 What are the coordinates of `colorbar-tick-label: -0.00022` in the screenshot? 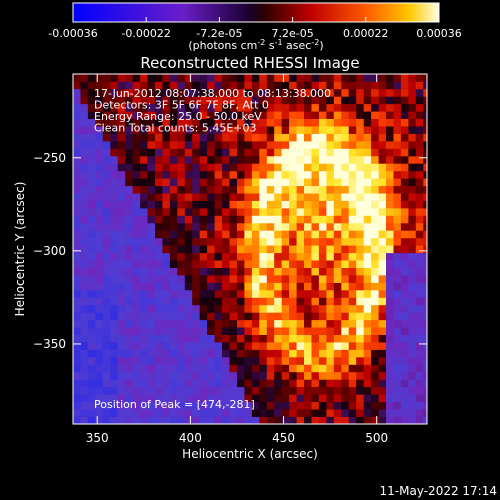 It's located at (145, 33).